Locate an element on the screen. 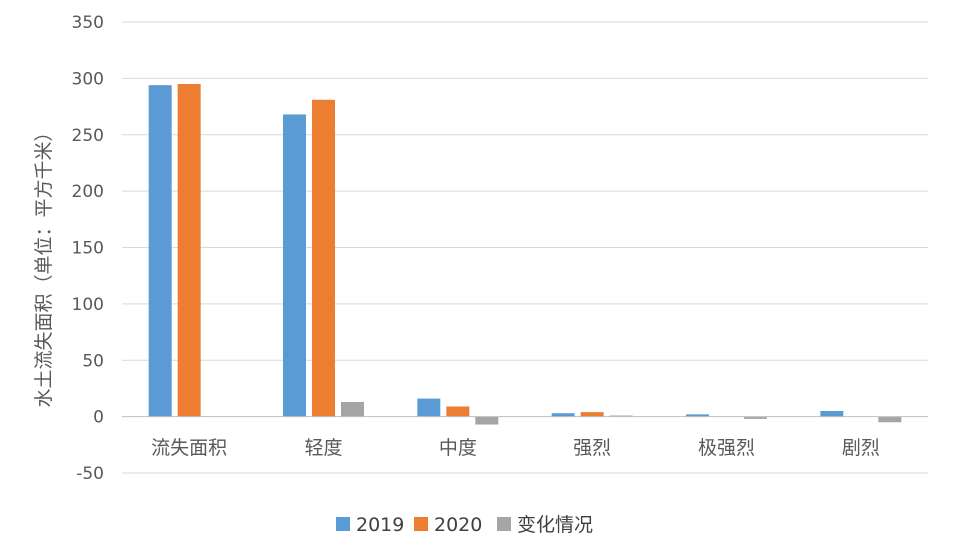 This screenshot has width=953, height=546. legend-label: 变化情况 is located at coordinates (555, 525).